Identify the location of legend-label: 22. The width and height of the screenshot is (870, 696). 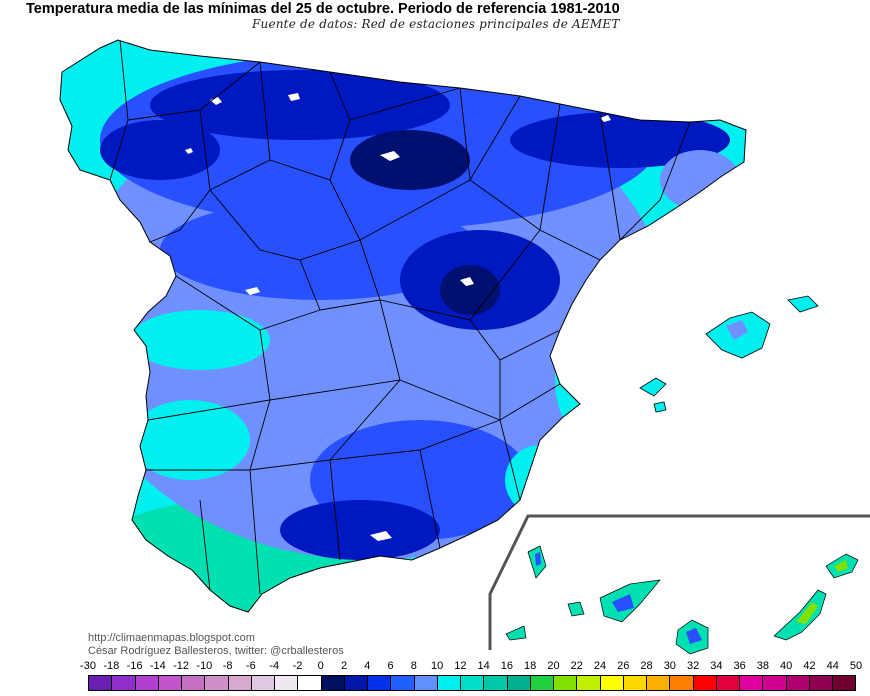
(576, 666).